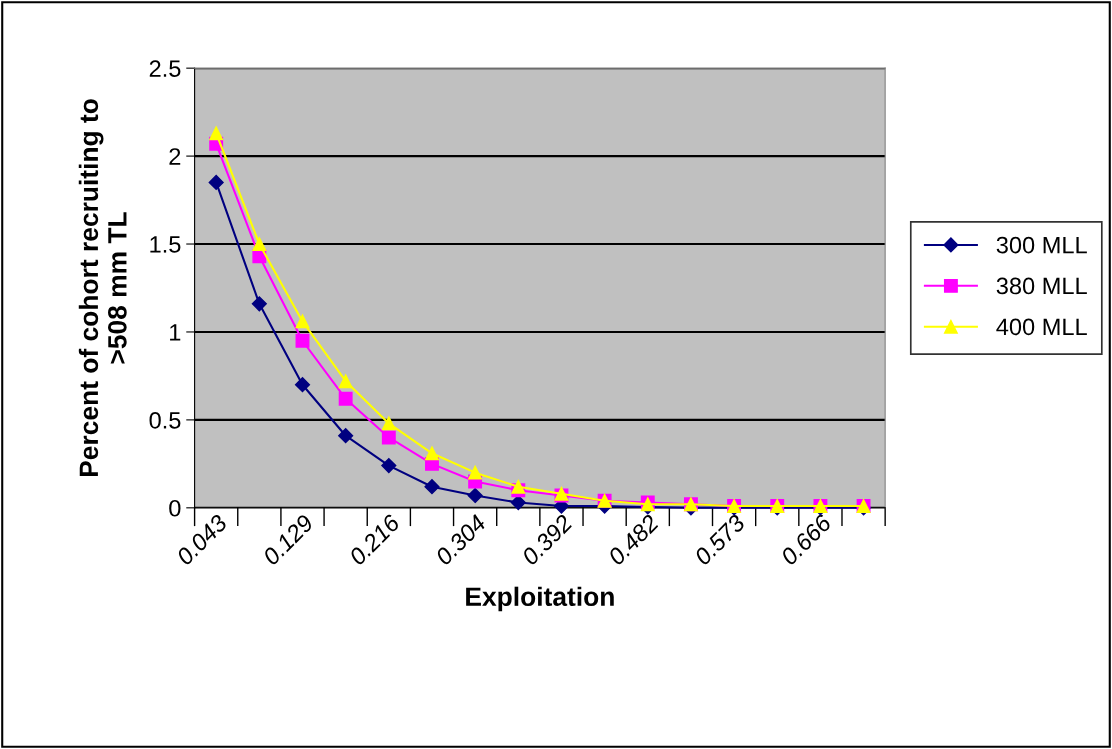 This screenshot has height=749, width=1112. I want to click on y-tick-label: 1.5, so click(165, 244).